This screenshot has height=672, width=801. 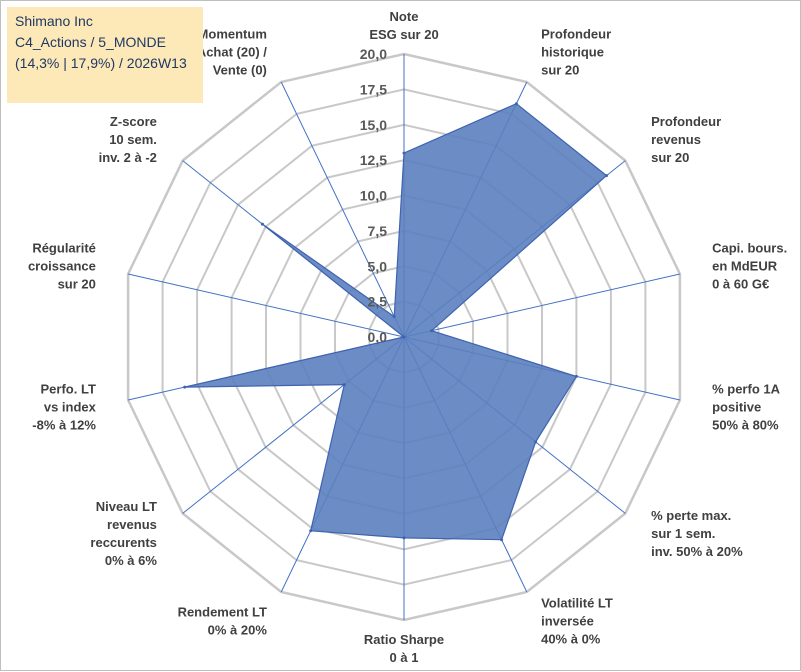 What do you see at coordinates (373, 89) in the screenshot?
I see `tick-label-7: 17,5` at bounding box center [373, 89].